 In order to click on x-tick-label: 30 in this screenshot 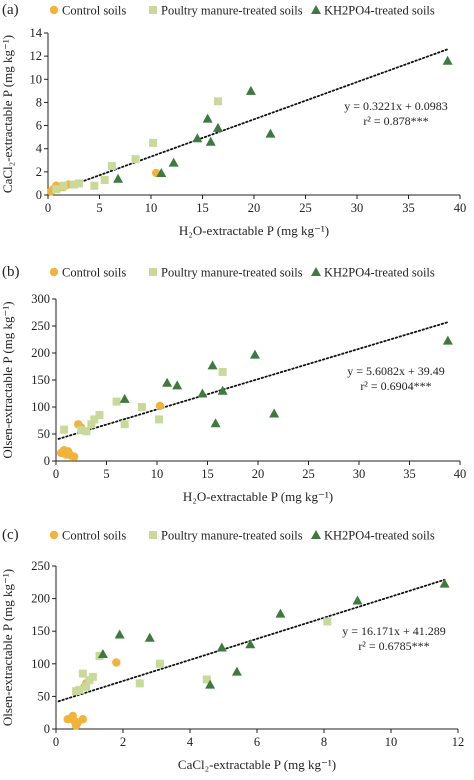, I will do `click(359, 474)`.